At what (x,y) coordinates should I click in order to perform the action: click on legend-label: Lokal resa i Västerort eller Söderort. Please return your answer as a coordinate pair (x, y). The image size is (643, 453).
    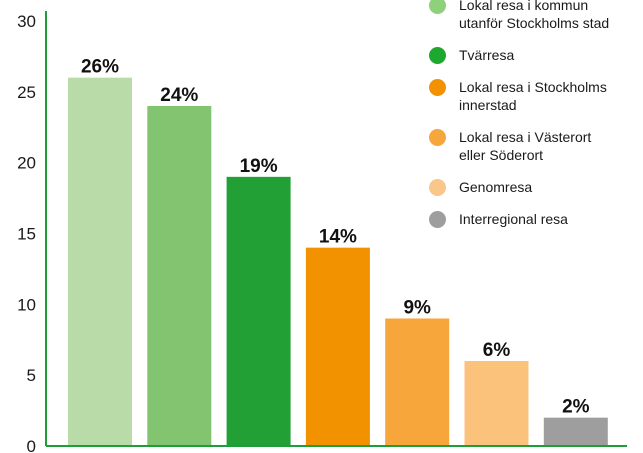
    Looking at the image, I should click on (525, 146).